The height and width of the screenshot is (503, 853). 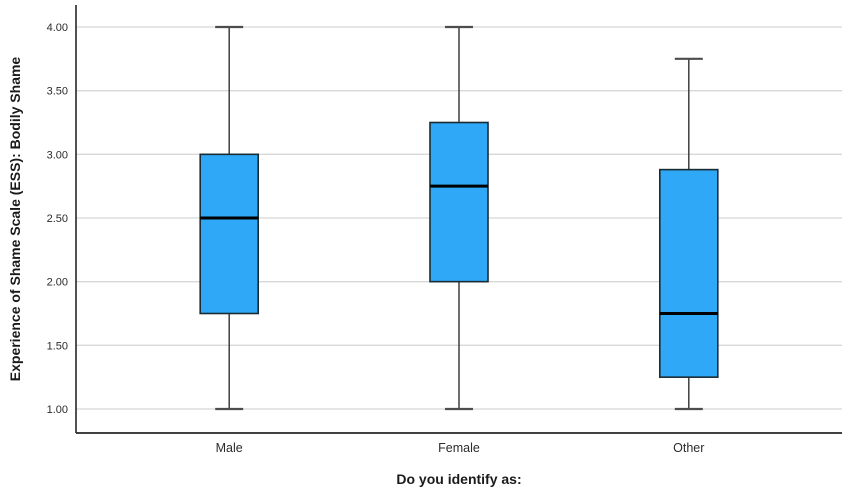 What do you see at coordinates (57, 219) in the screenshot?
I see `y-tick-label: 2.50` at bounding box center [57, 219].